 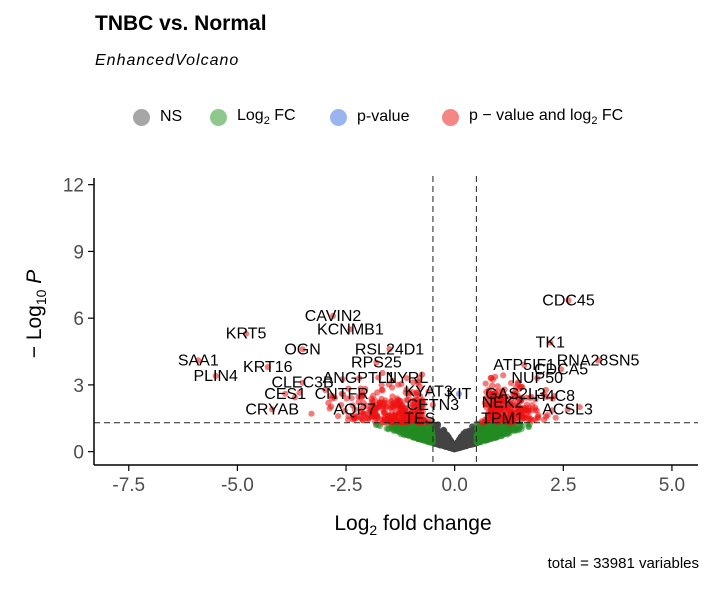 What do you see at coordinates (350, 329) in the screenshot?
I see `gene-label: KCNMB1` at bounding box center [350, 329].